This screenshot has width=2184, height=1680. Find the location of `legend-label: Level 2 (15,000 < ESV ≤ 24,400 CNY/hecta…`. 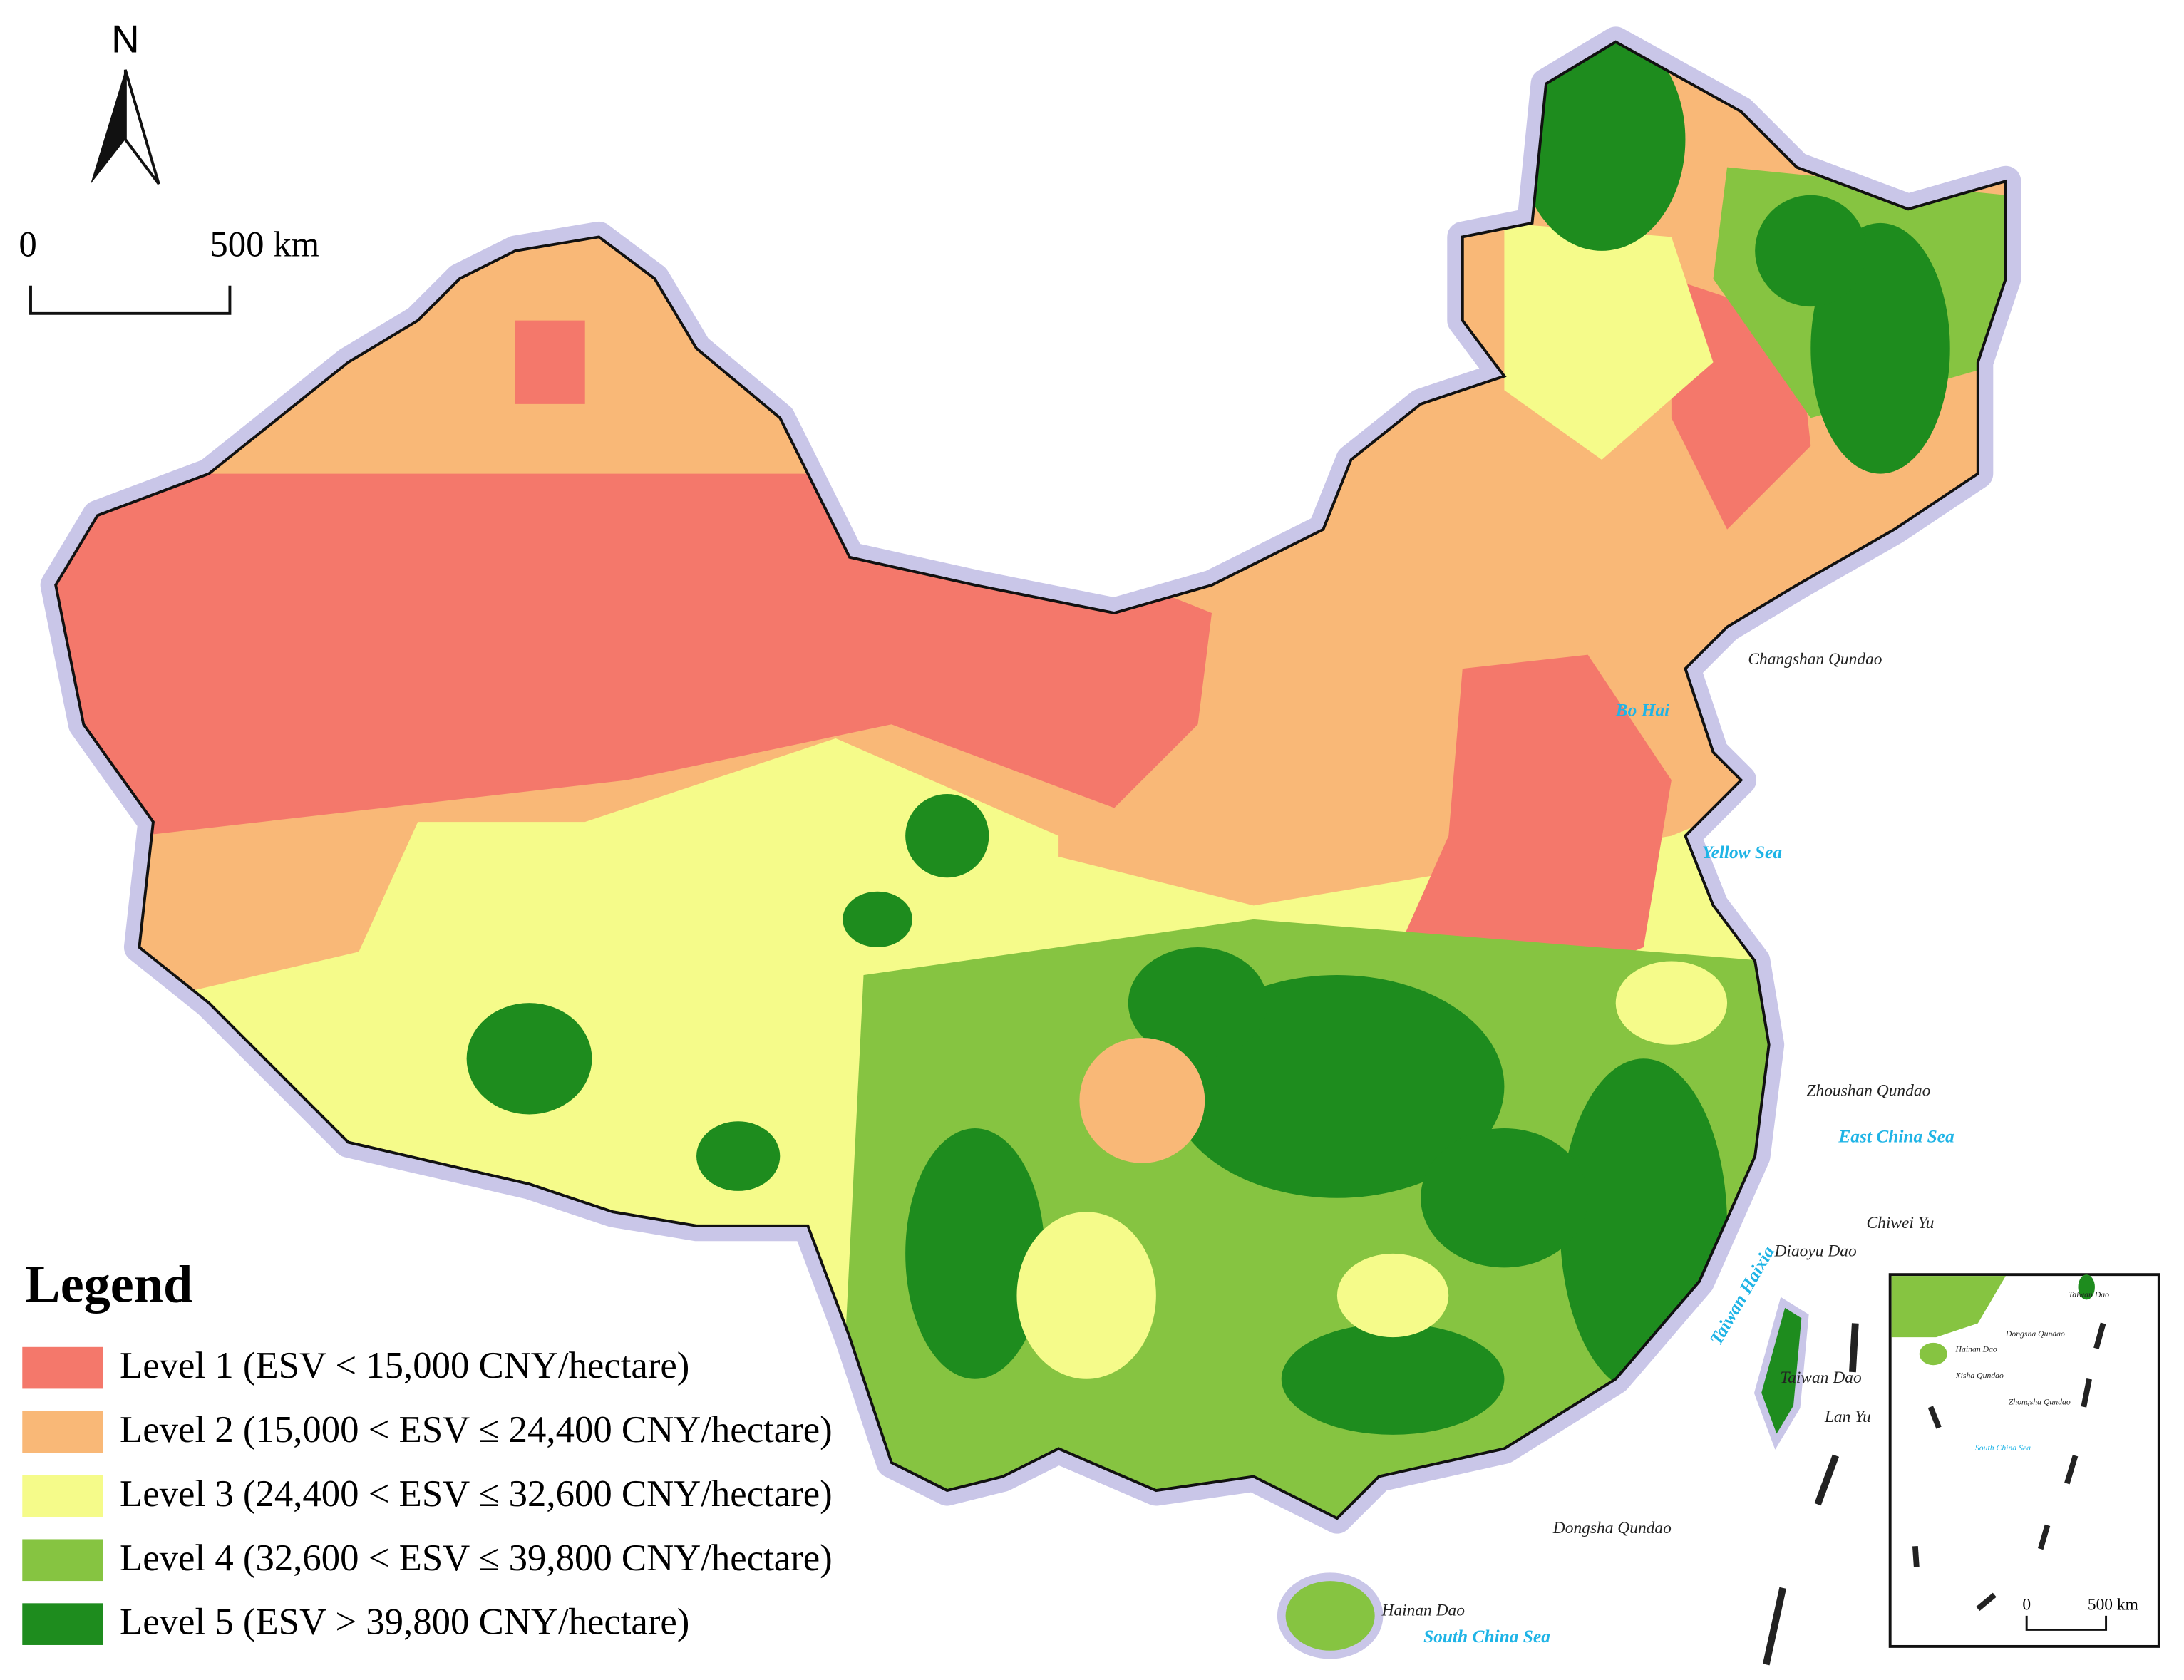

legend-label: Level 2 (15,000 < ESV ≤ 24,400 CNY/hecta… is located at coordinates (476, 1429).